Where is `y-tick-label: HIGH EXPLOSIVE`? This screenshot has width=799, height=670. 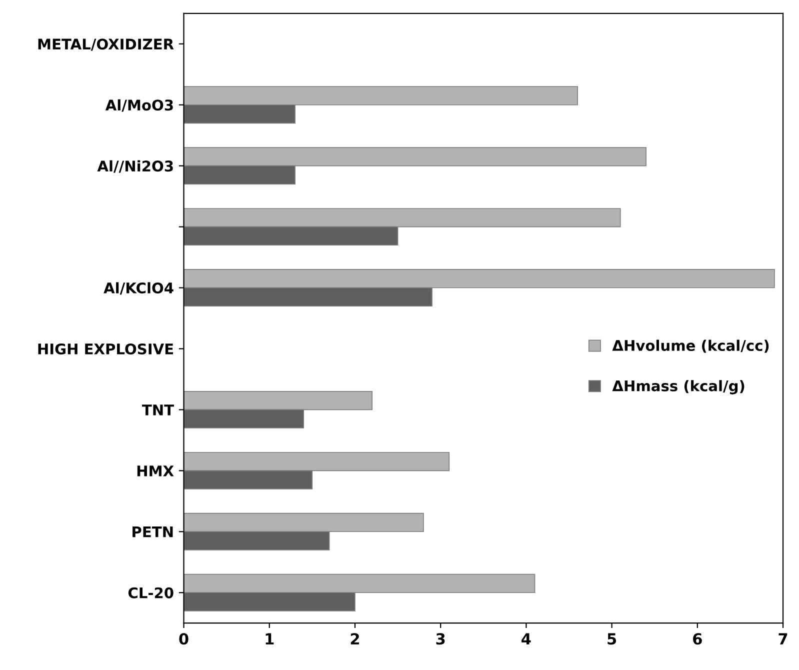
y-tick-label: HIGH EXPLOSIVE is located at coordinates (105, 348).